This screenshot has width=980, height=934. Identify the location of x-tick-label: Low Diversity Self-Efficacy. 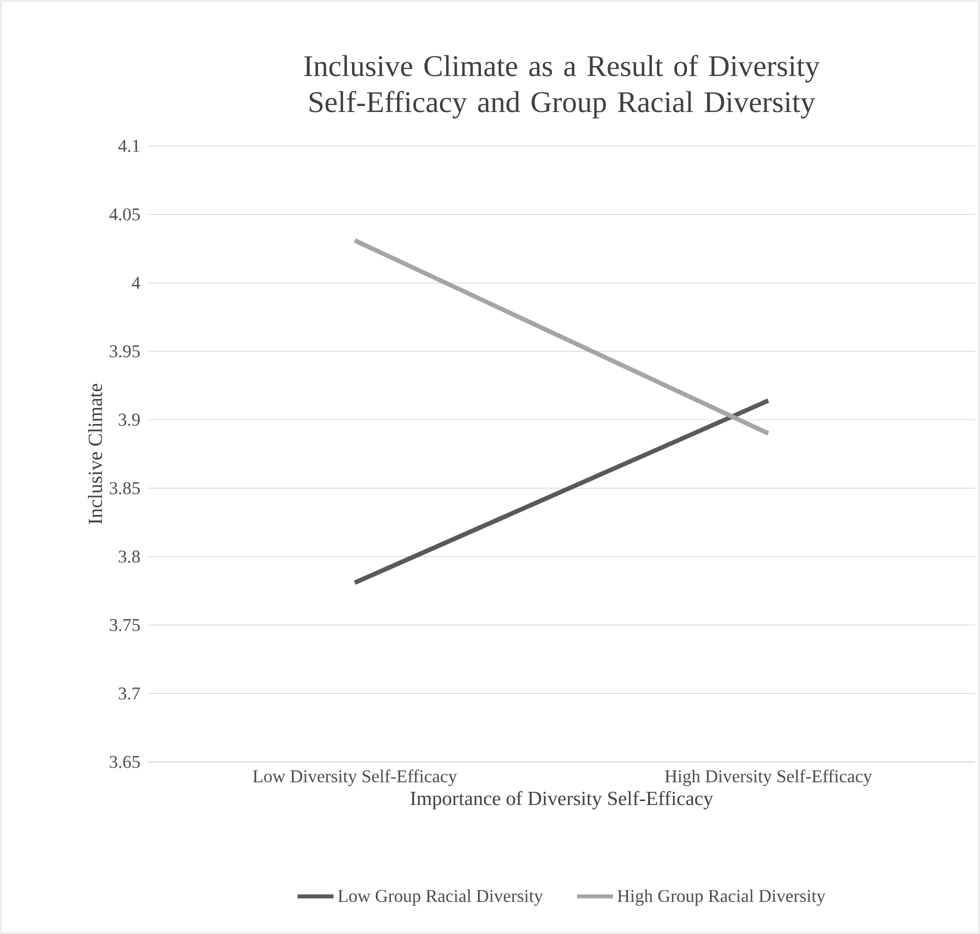
(355, 778).